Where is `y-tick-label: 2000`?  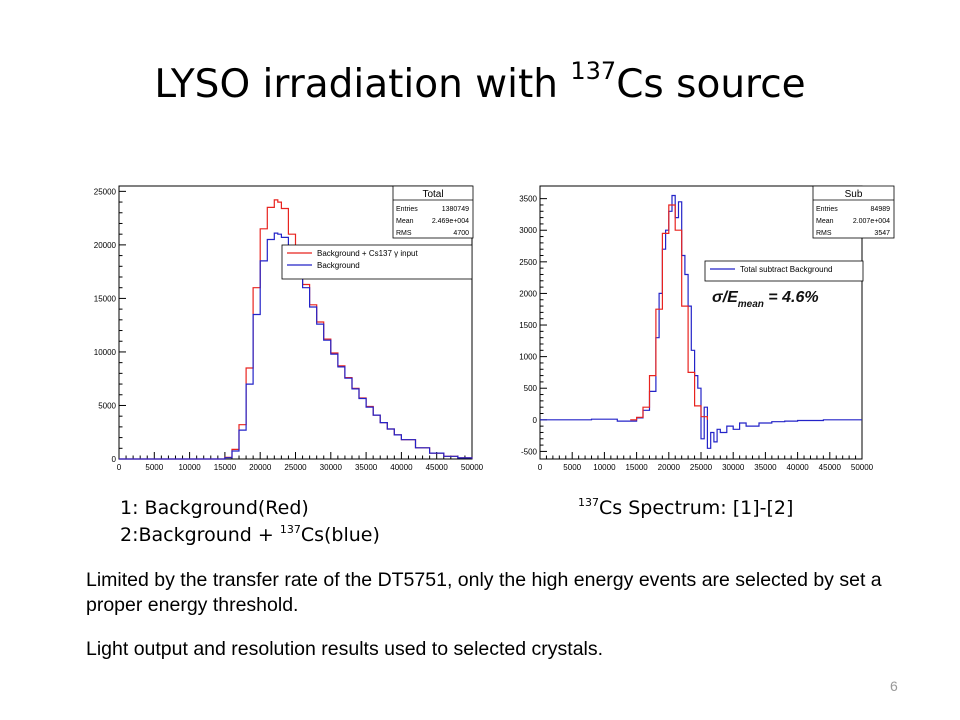 y-tick-label: 2000 is located at coordinates (528, 293).